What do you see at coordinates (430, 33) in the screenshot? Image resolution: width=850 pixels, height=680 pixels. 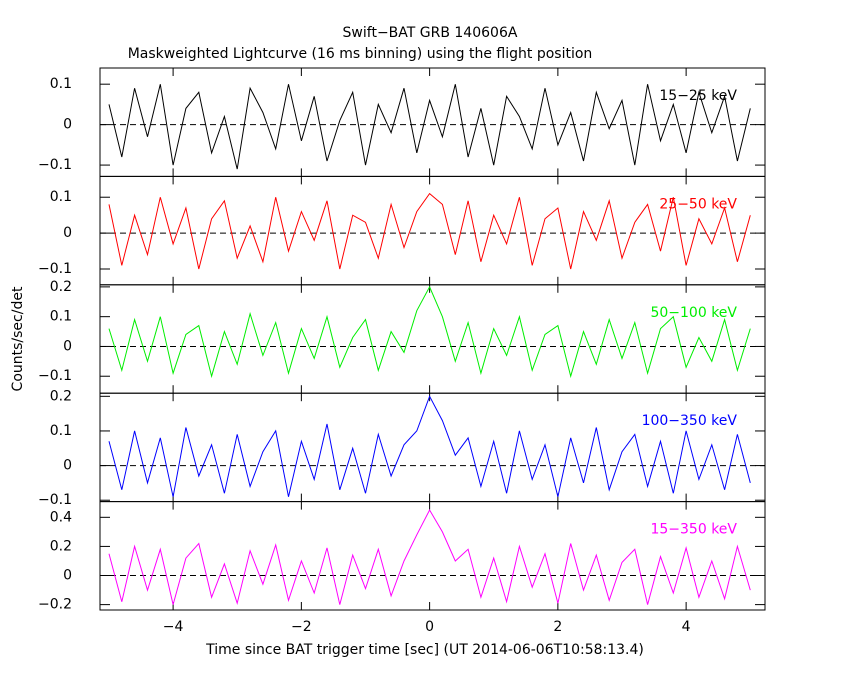 I see `chart-title: Swift−BAT GRB 140606A` at bounding box center [430, 33].